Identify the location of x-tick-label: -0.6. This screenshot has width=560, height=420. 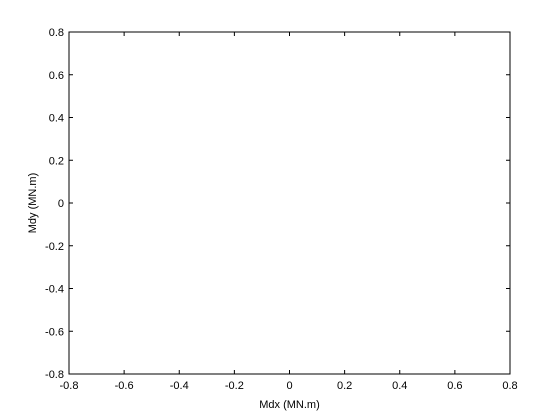
(124, 386).